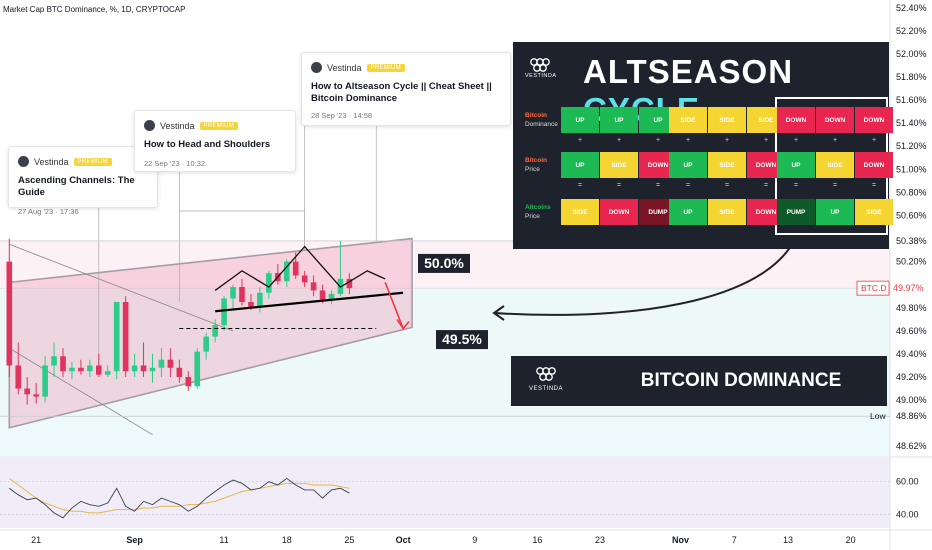  What do you see at coordinates (242, 230) in the screenshot?
I see `connector-line` at bounding box center [242, 230].